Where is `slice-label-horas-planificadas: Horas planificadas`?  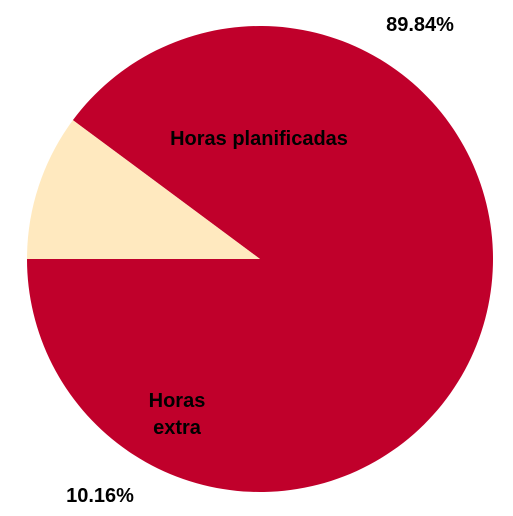
slice-label-horas-planificadas: Horas planificadas is located at coordinates (259, 139).